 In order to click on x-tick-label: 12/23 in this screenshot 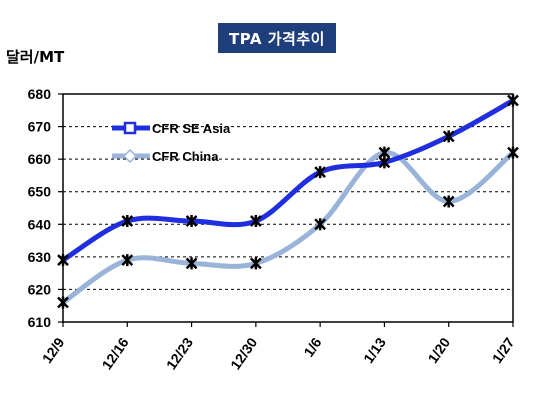, I will do `click(179, 353)`.